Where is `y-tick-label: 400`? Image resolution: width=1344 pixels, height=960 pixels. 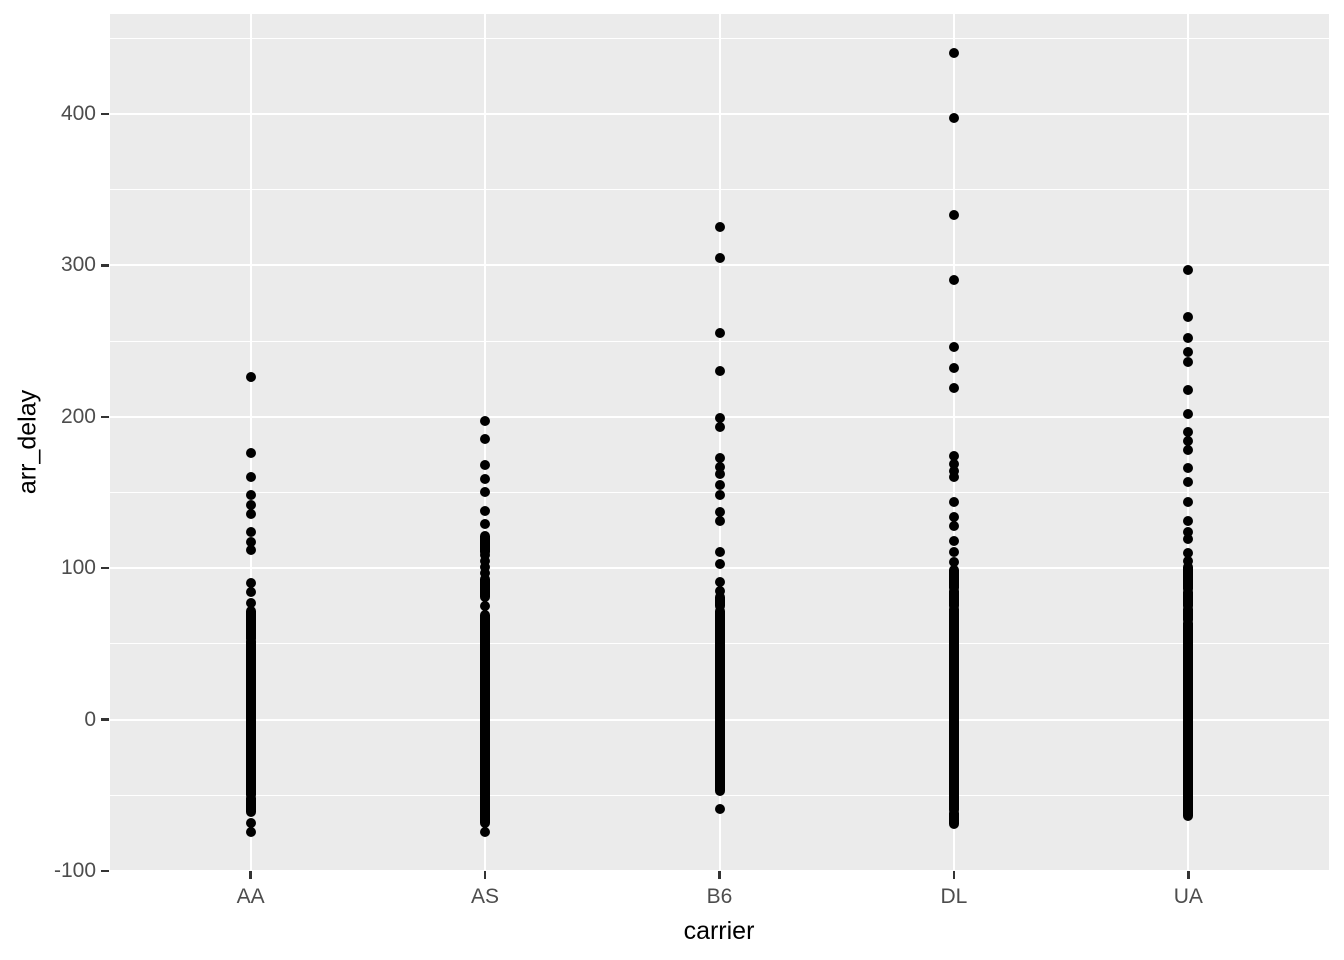 y-tick-label: 400 is located at coordinates (78, 113).